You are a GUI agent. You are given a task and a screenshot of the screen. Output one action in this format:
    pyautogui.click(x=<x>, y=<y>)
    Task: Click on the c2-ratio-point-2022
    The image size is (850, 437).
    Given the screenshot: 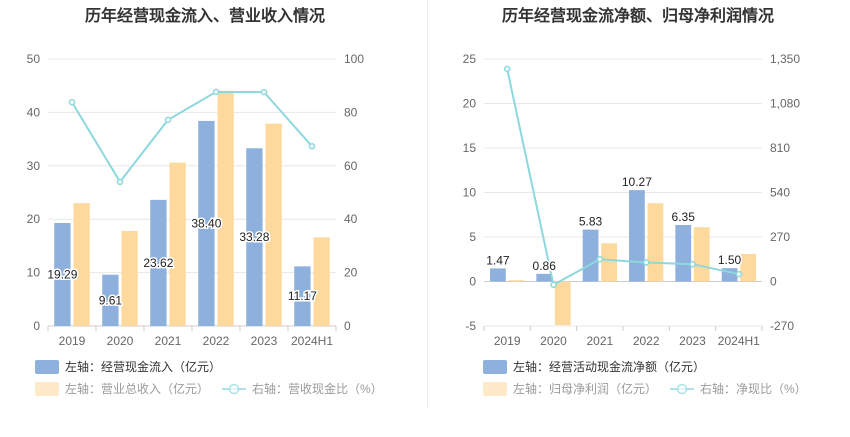 What is the action you would take?
    pyautogui.click(x=646, y=262)
    